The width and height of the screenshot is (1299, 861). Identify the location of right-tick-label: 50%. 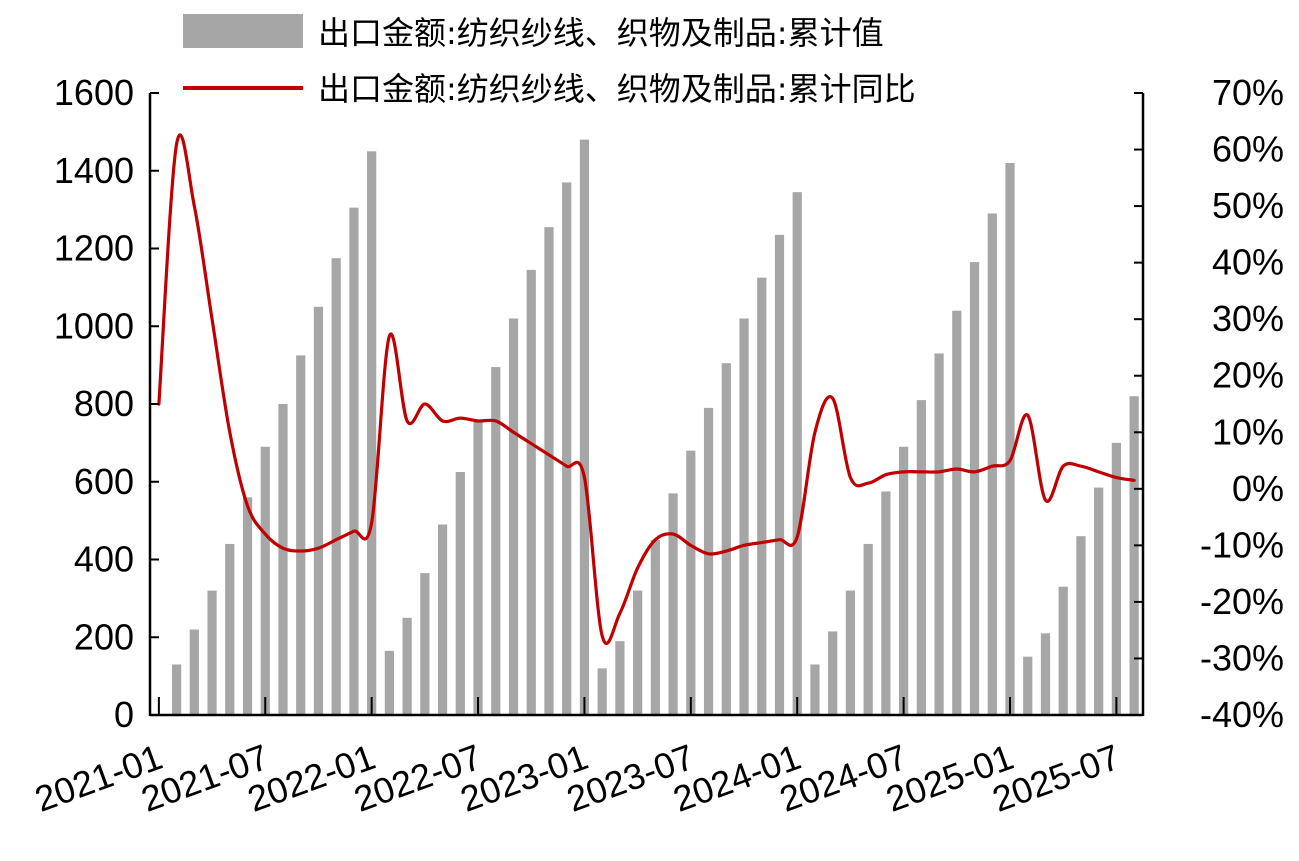
(1248, 205).